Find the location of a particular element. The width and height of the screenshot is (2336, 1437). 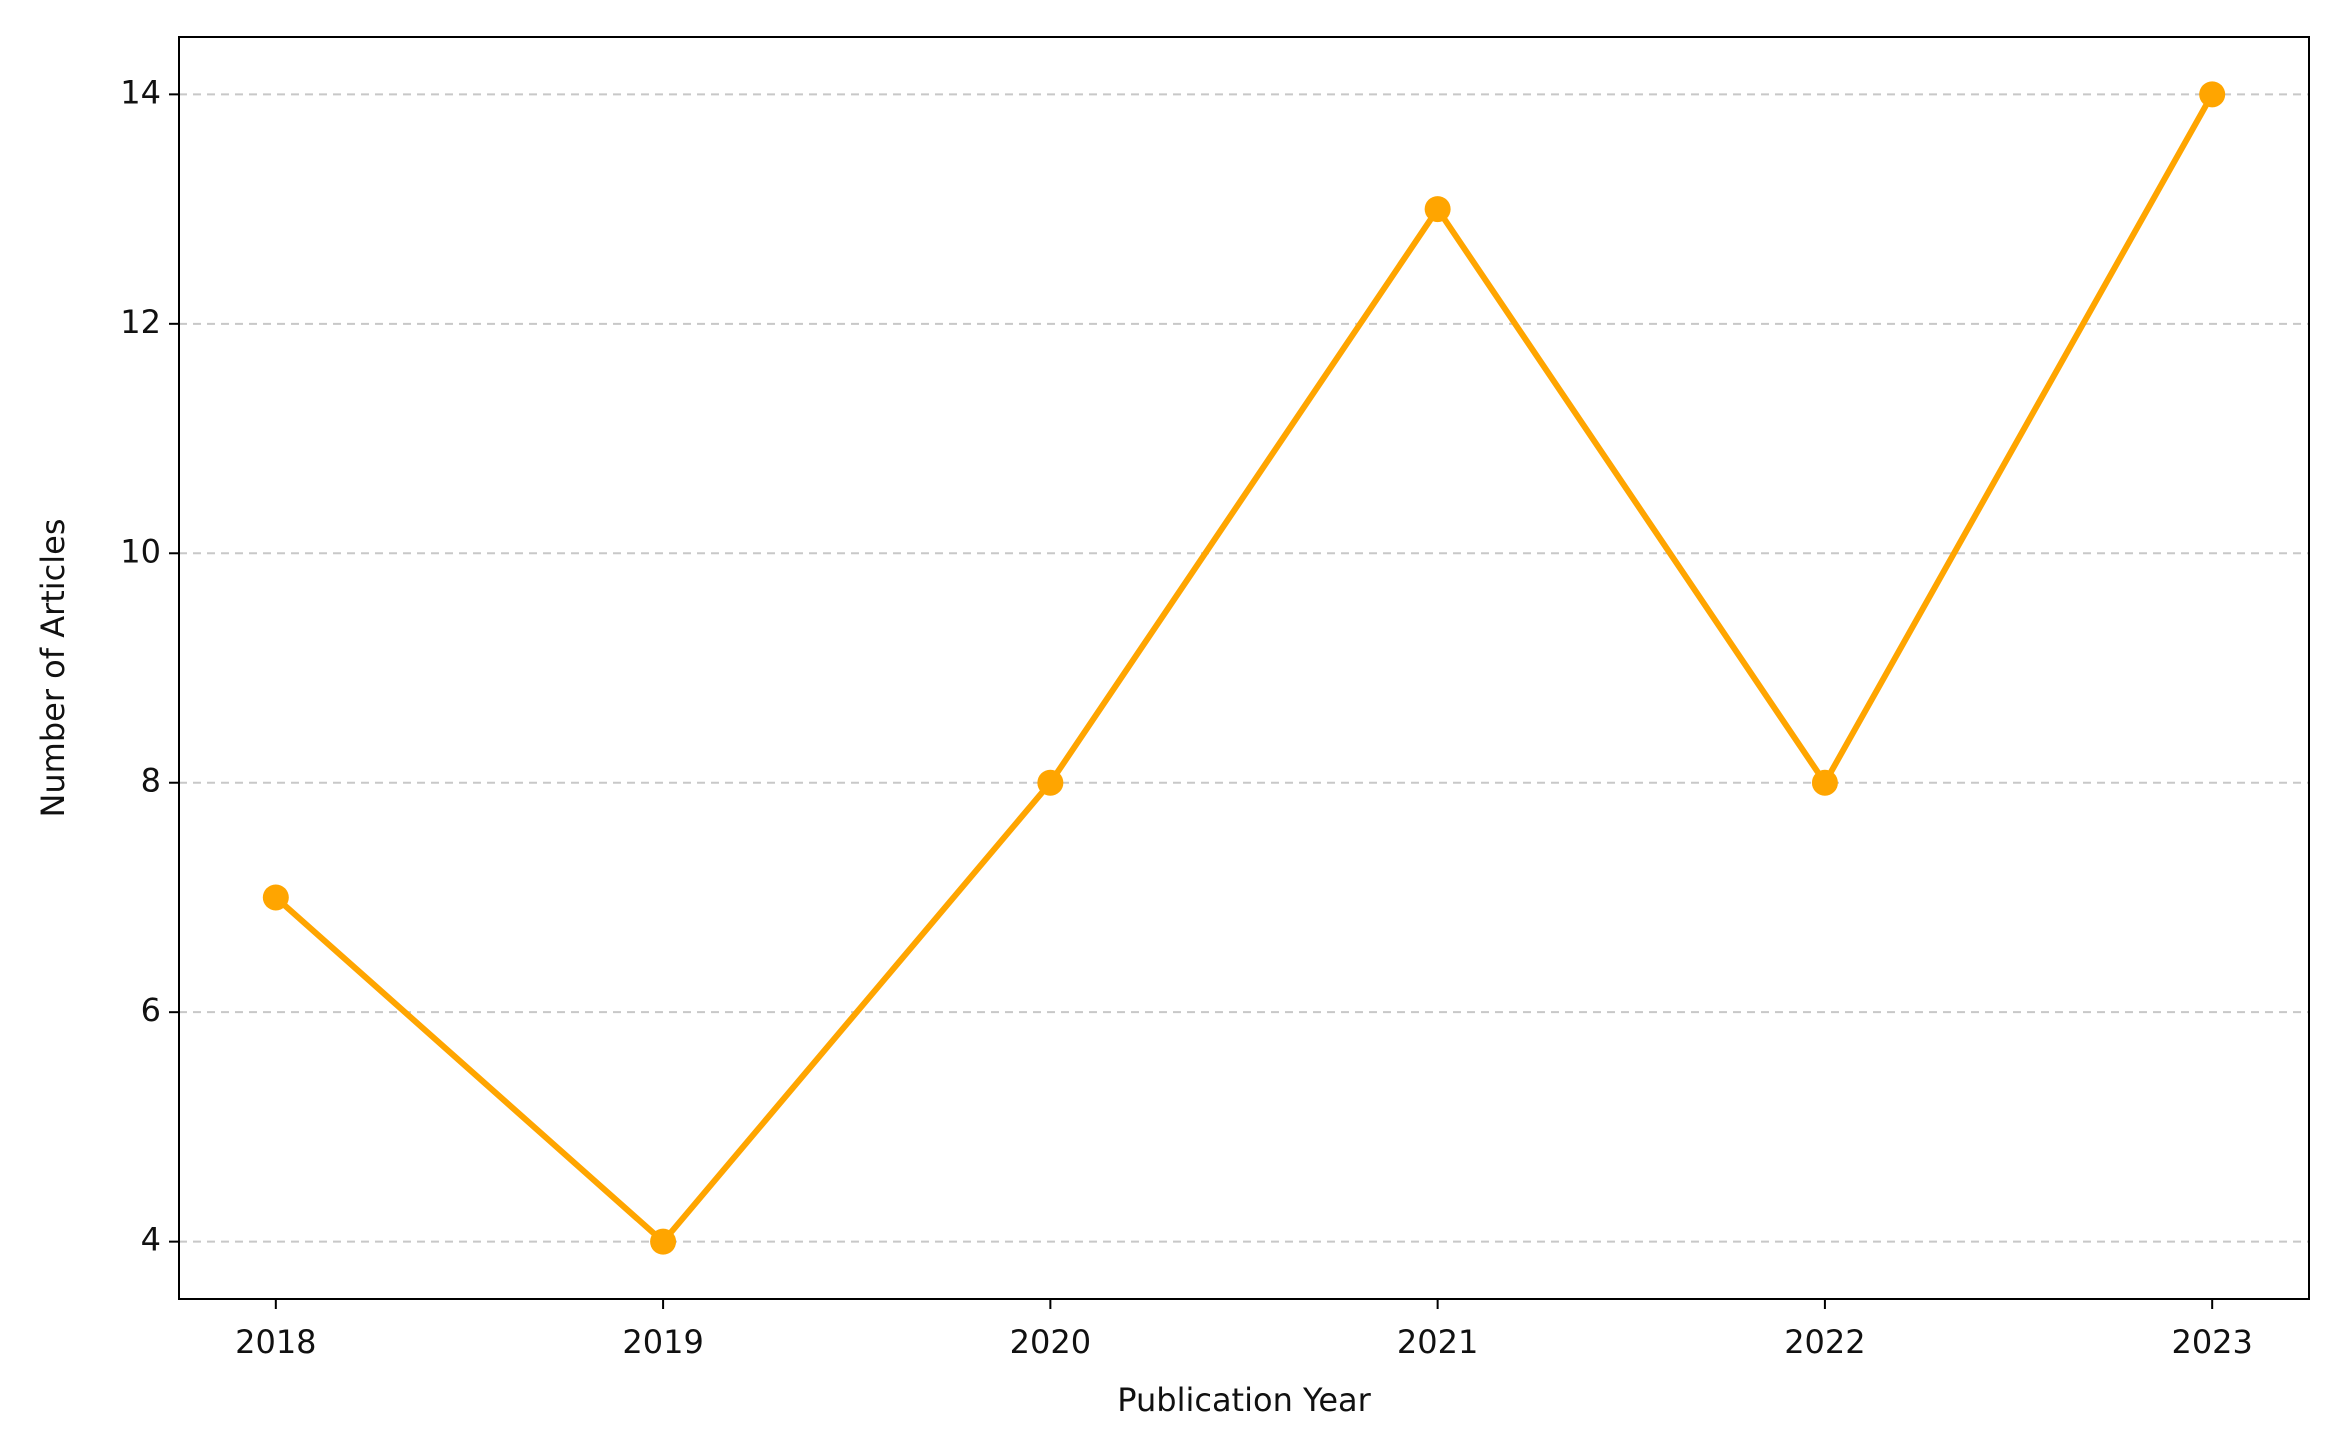

y-tick-label: 14 is located at coordinates (140, 92).